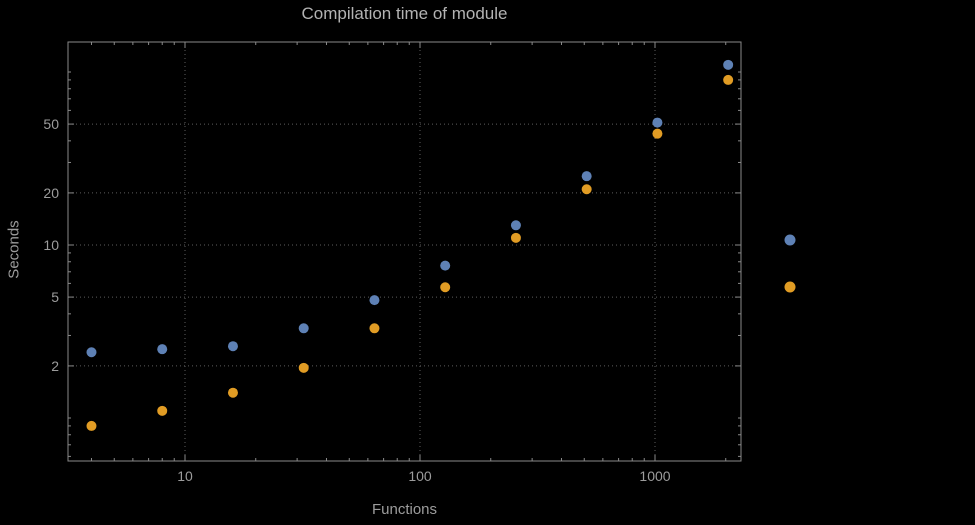 This screenshot has width=975, height=525. Describe the element at coordinates (51, 245) in the screenshot. I see `y-tick-label: 10` at that location.